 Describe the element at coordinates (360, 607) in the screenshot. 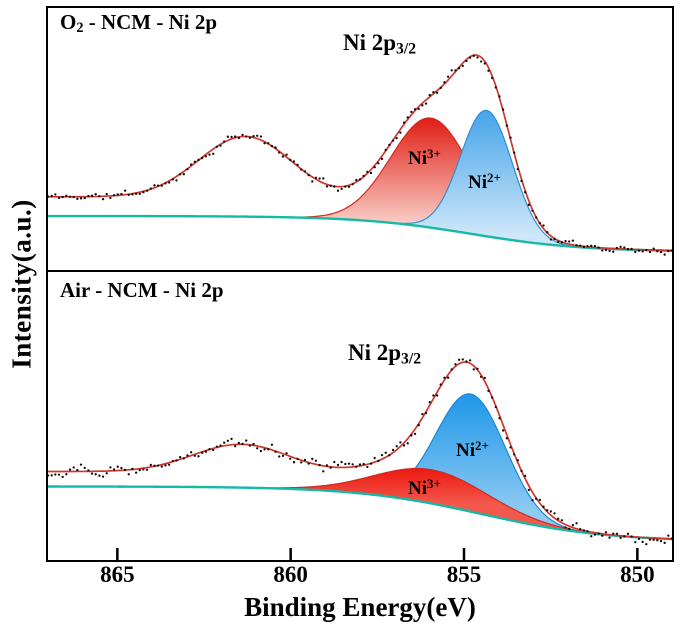

I see `x-axis-title: Binding Energy(eV)` at that location.